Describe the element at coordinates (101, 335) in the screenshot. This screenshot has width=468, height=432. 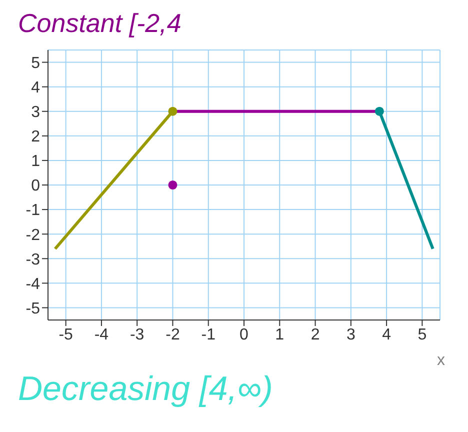
I see `x-tick-label: -4` at that location.